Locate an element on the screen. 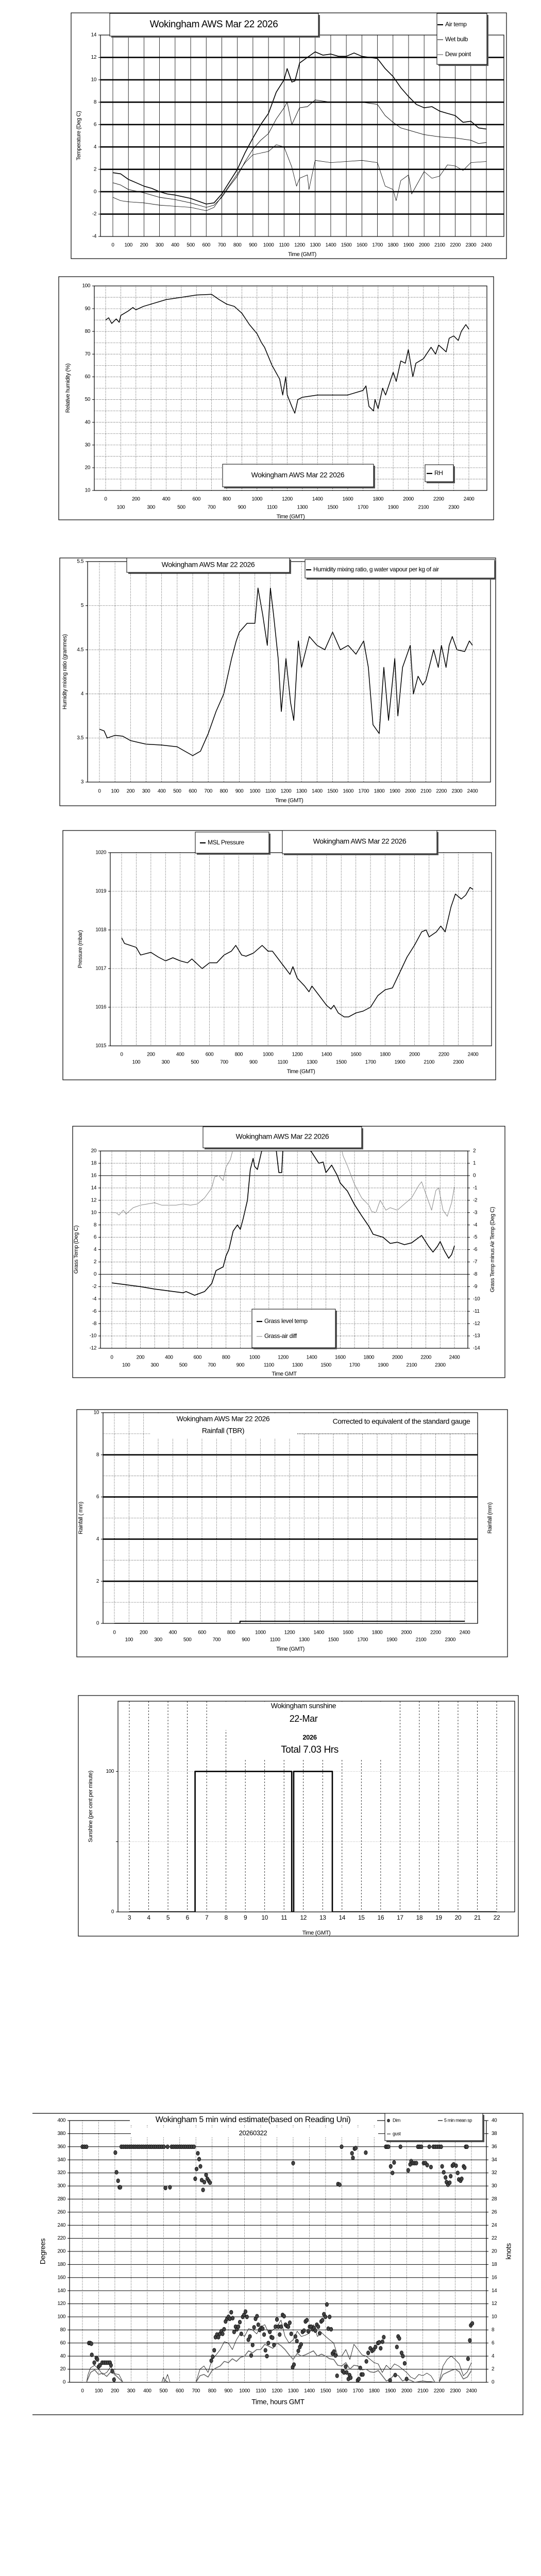 The image size is (541, 2576). x-tick-label: 15 is located at coordinates (361, 1917).